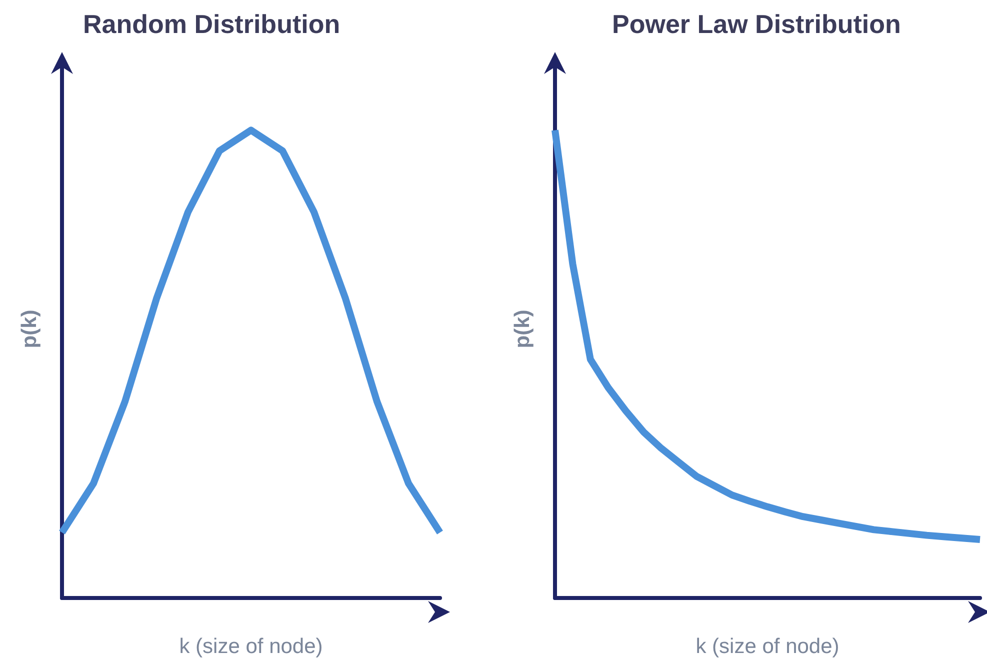  Describe the element at coordinates (211, 24) in the screenshot. I see `chart-title: Random Distribution` at that location.